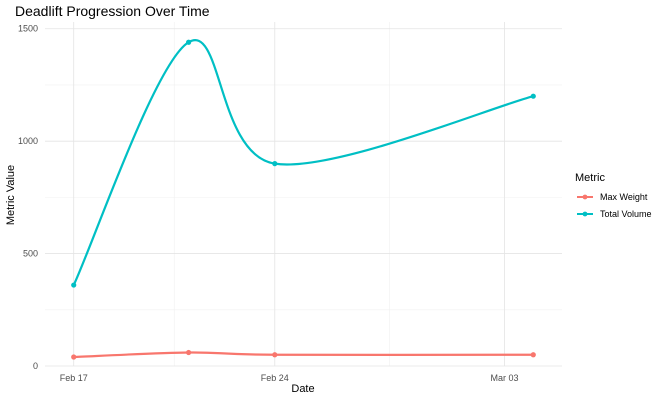 The height and width of the screenshot is (400, 664). I want to click on legend-title: Metric, so click(590, 178).